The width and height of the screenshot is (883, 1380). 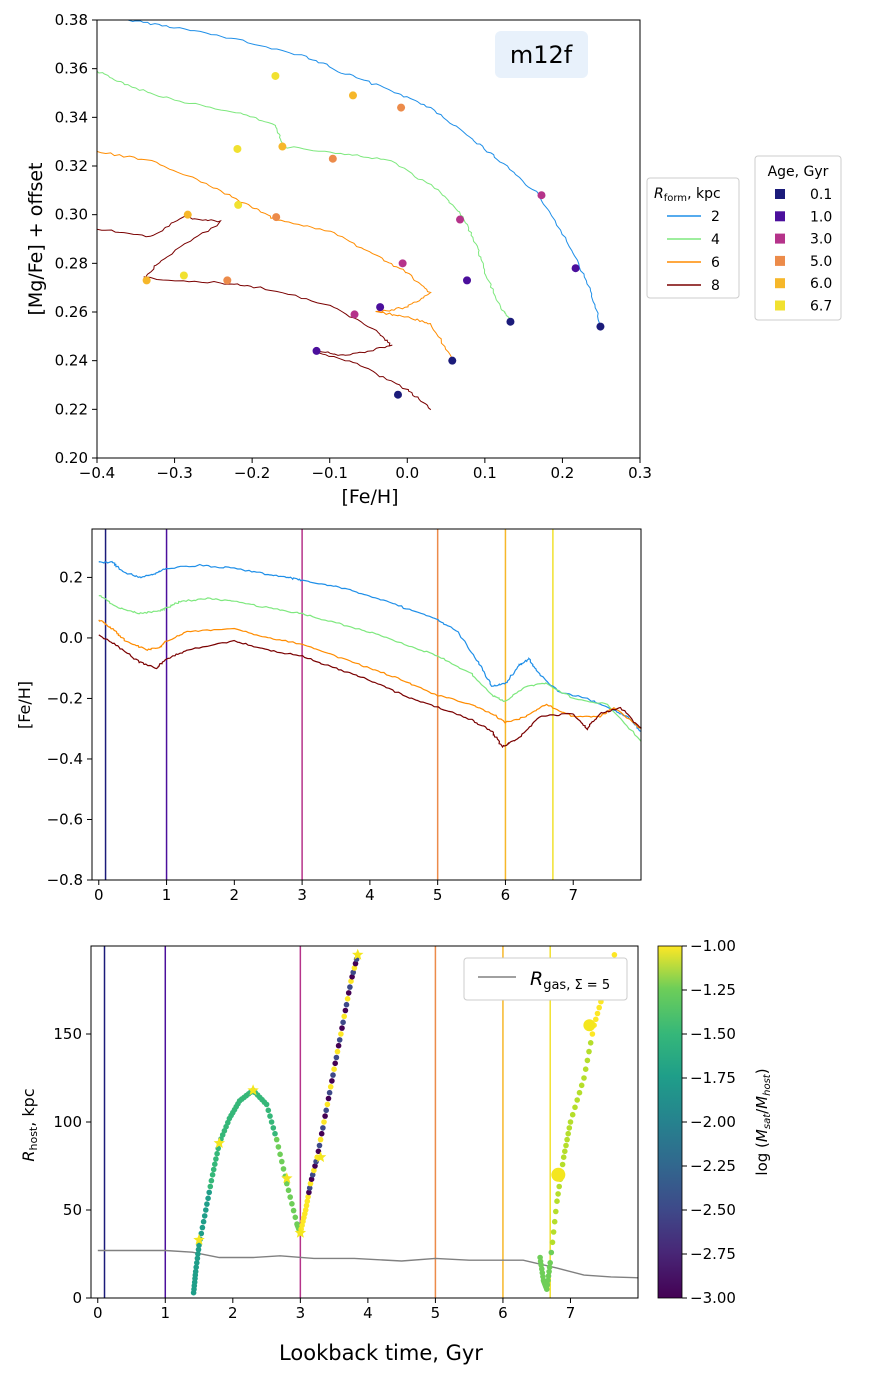 I want to click on panel3-ylabel: Rhost, kpc, so click(x=29, y=1124).